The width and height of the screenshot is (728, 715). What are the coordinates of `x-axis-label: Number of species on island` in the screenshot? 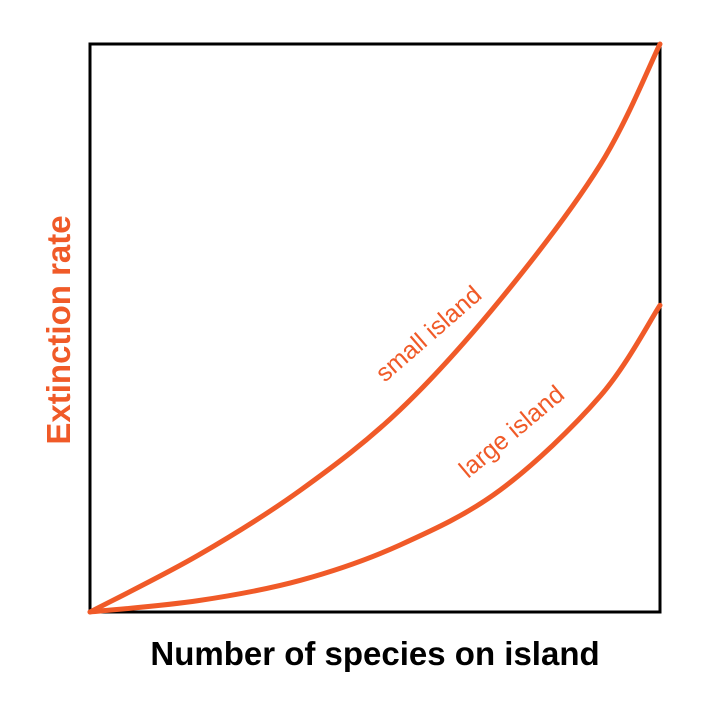 It's located at (374, 653).